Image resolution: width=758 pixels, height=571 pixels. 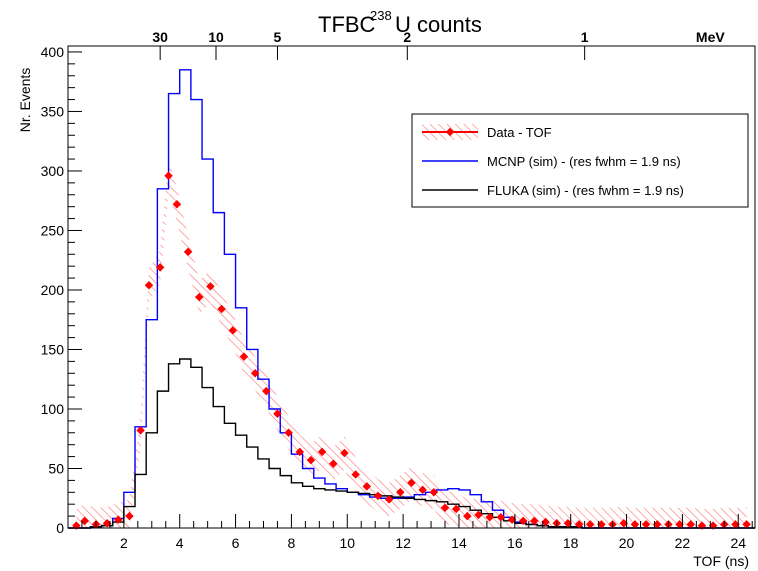 I want to click on legend-data-marker-icon, so click(x=450, y=132).